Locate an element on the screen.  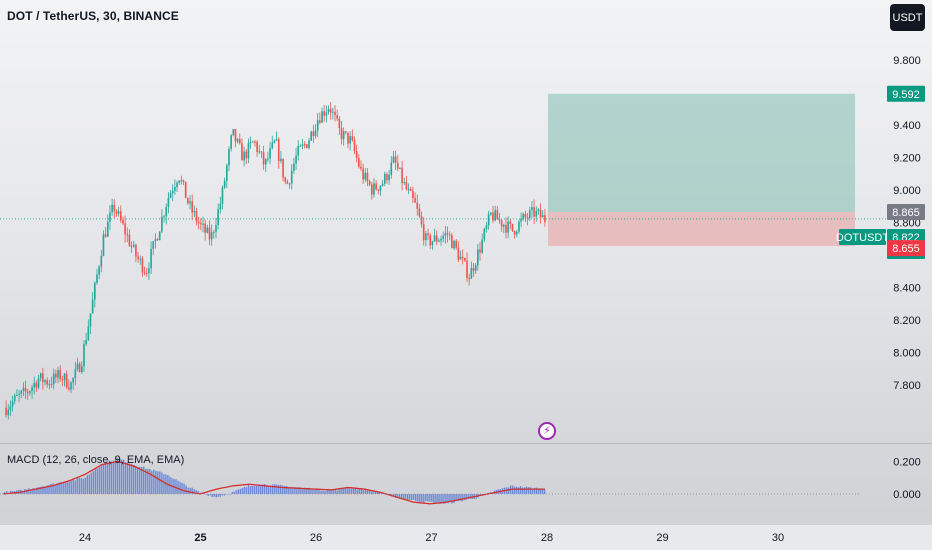
lightning-icon: ⚡ is located at coordinates (547, 431).